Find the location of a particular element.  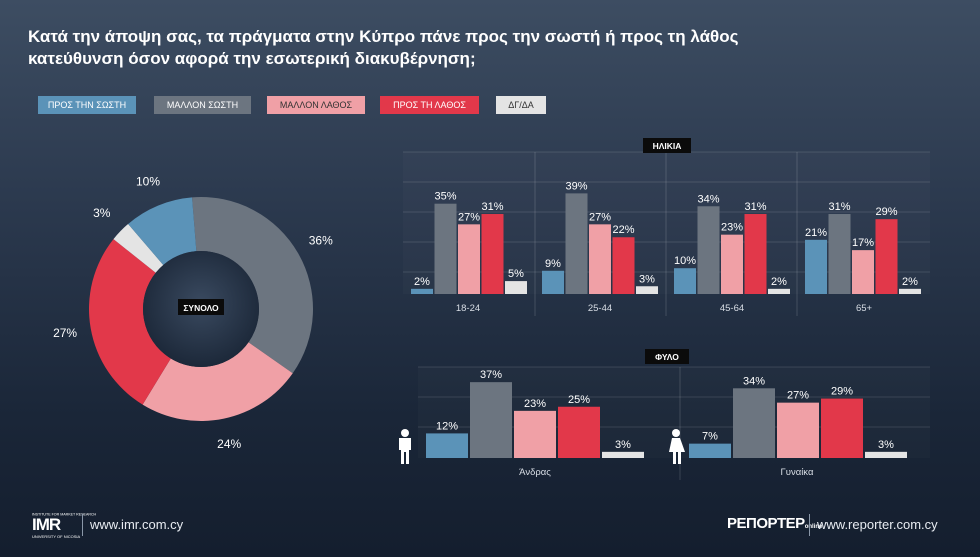

bar-value-label: 39% is located at coordinates (576, 186).